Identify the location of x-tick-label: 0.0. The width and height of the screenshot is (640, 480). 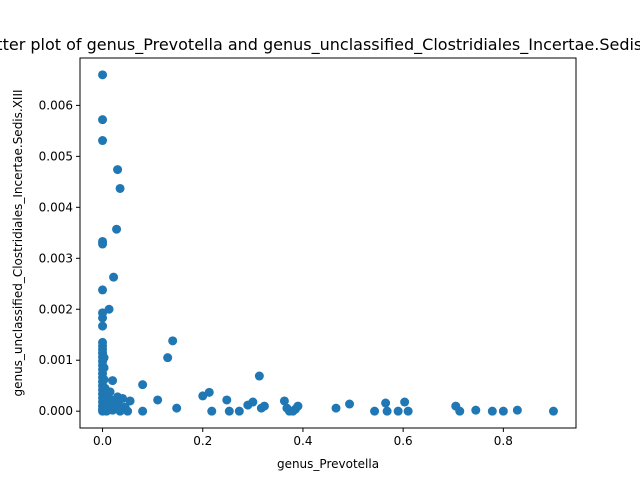
(102, 441).